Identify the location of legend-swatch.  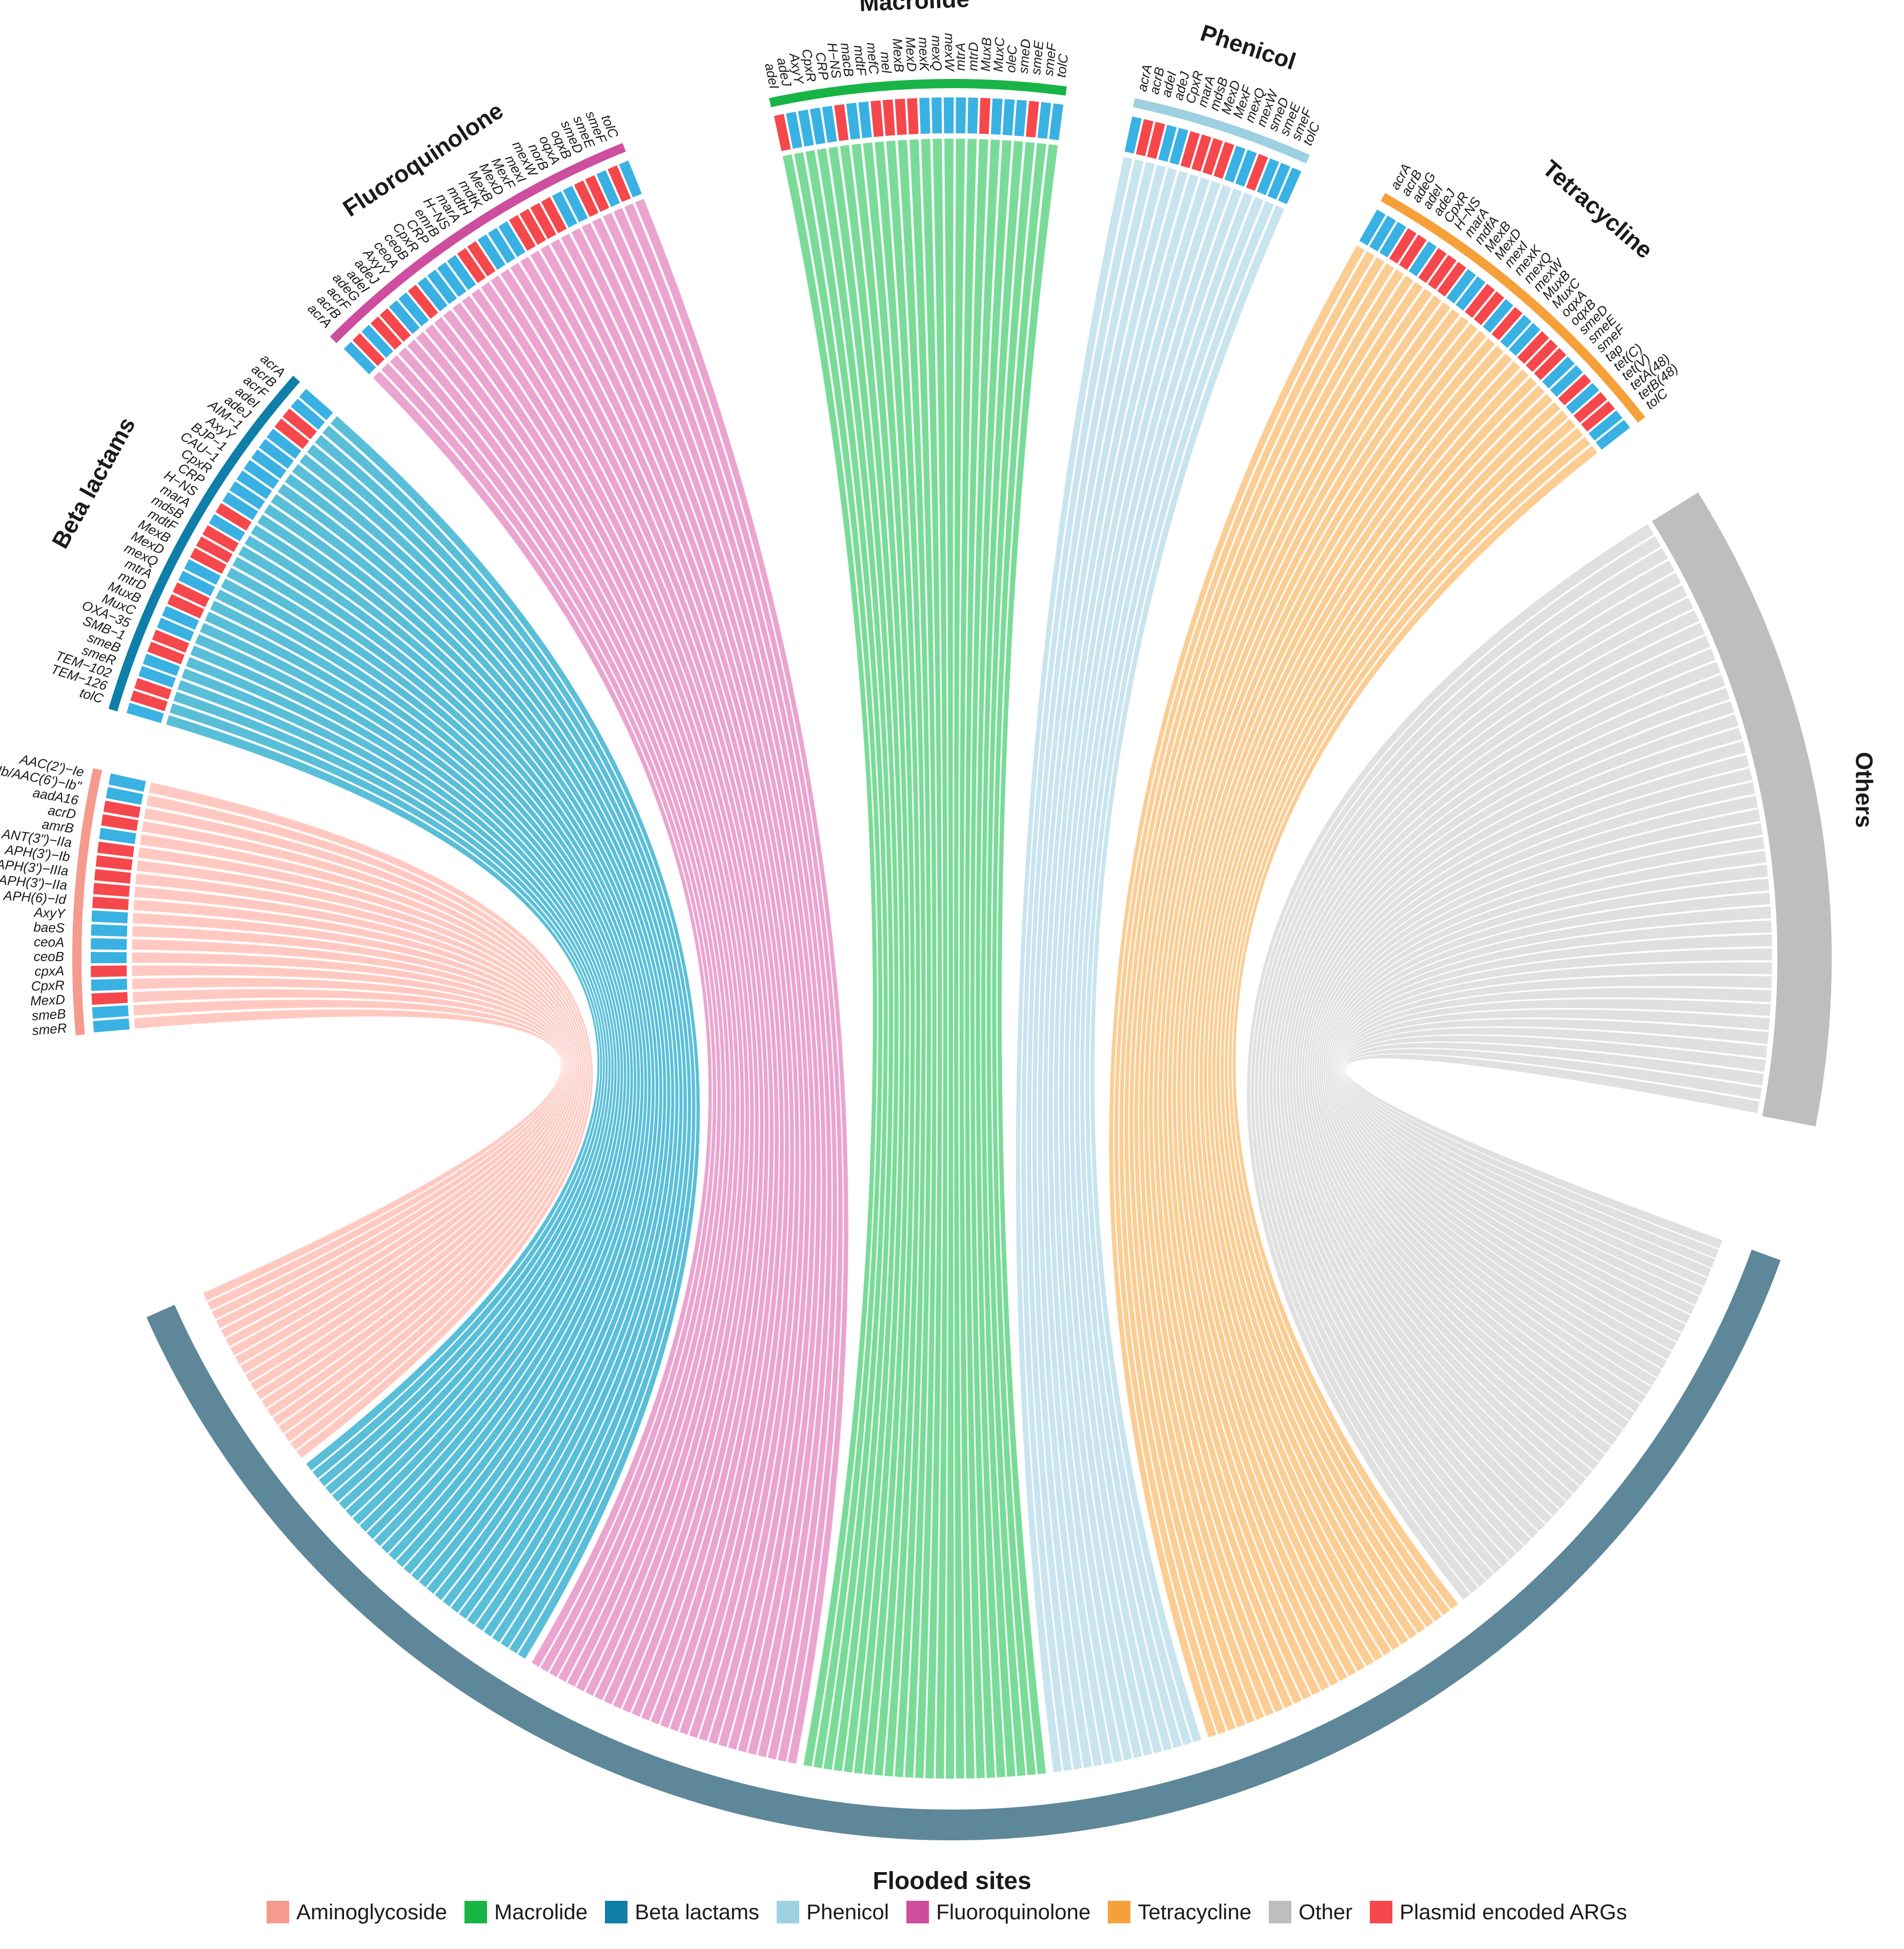
(476, 1912).